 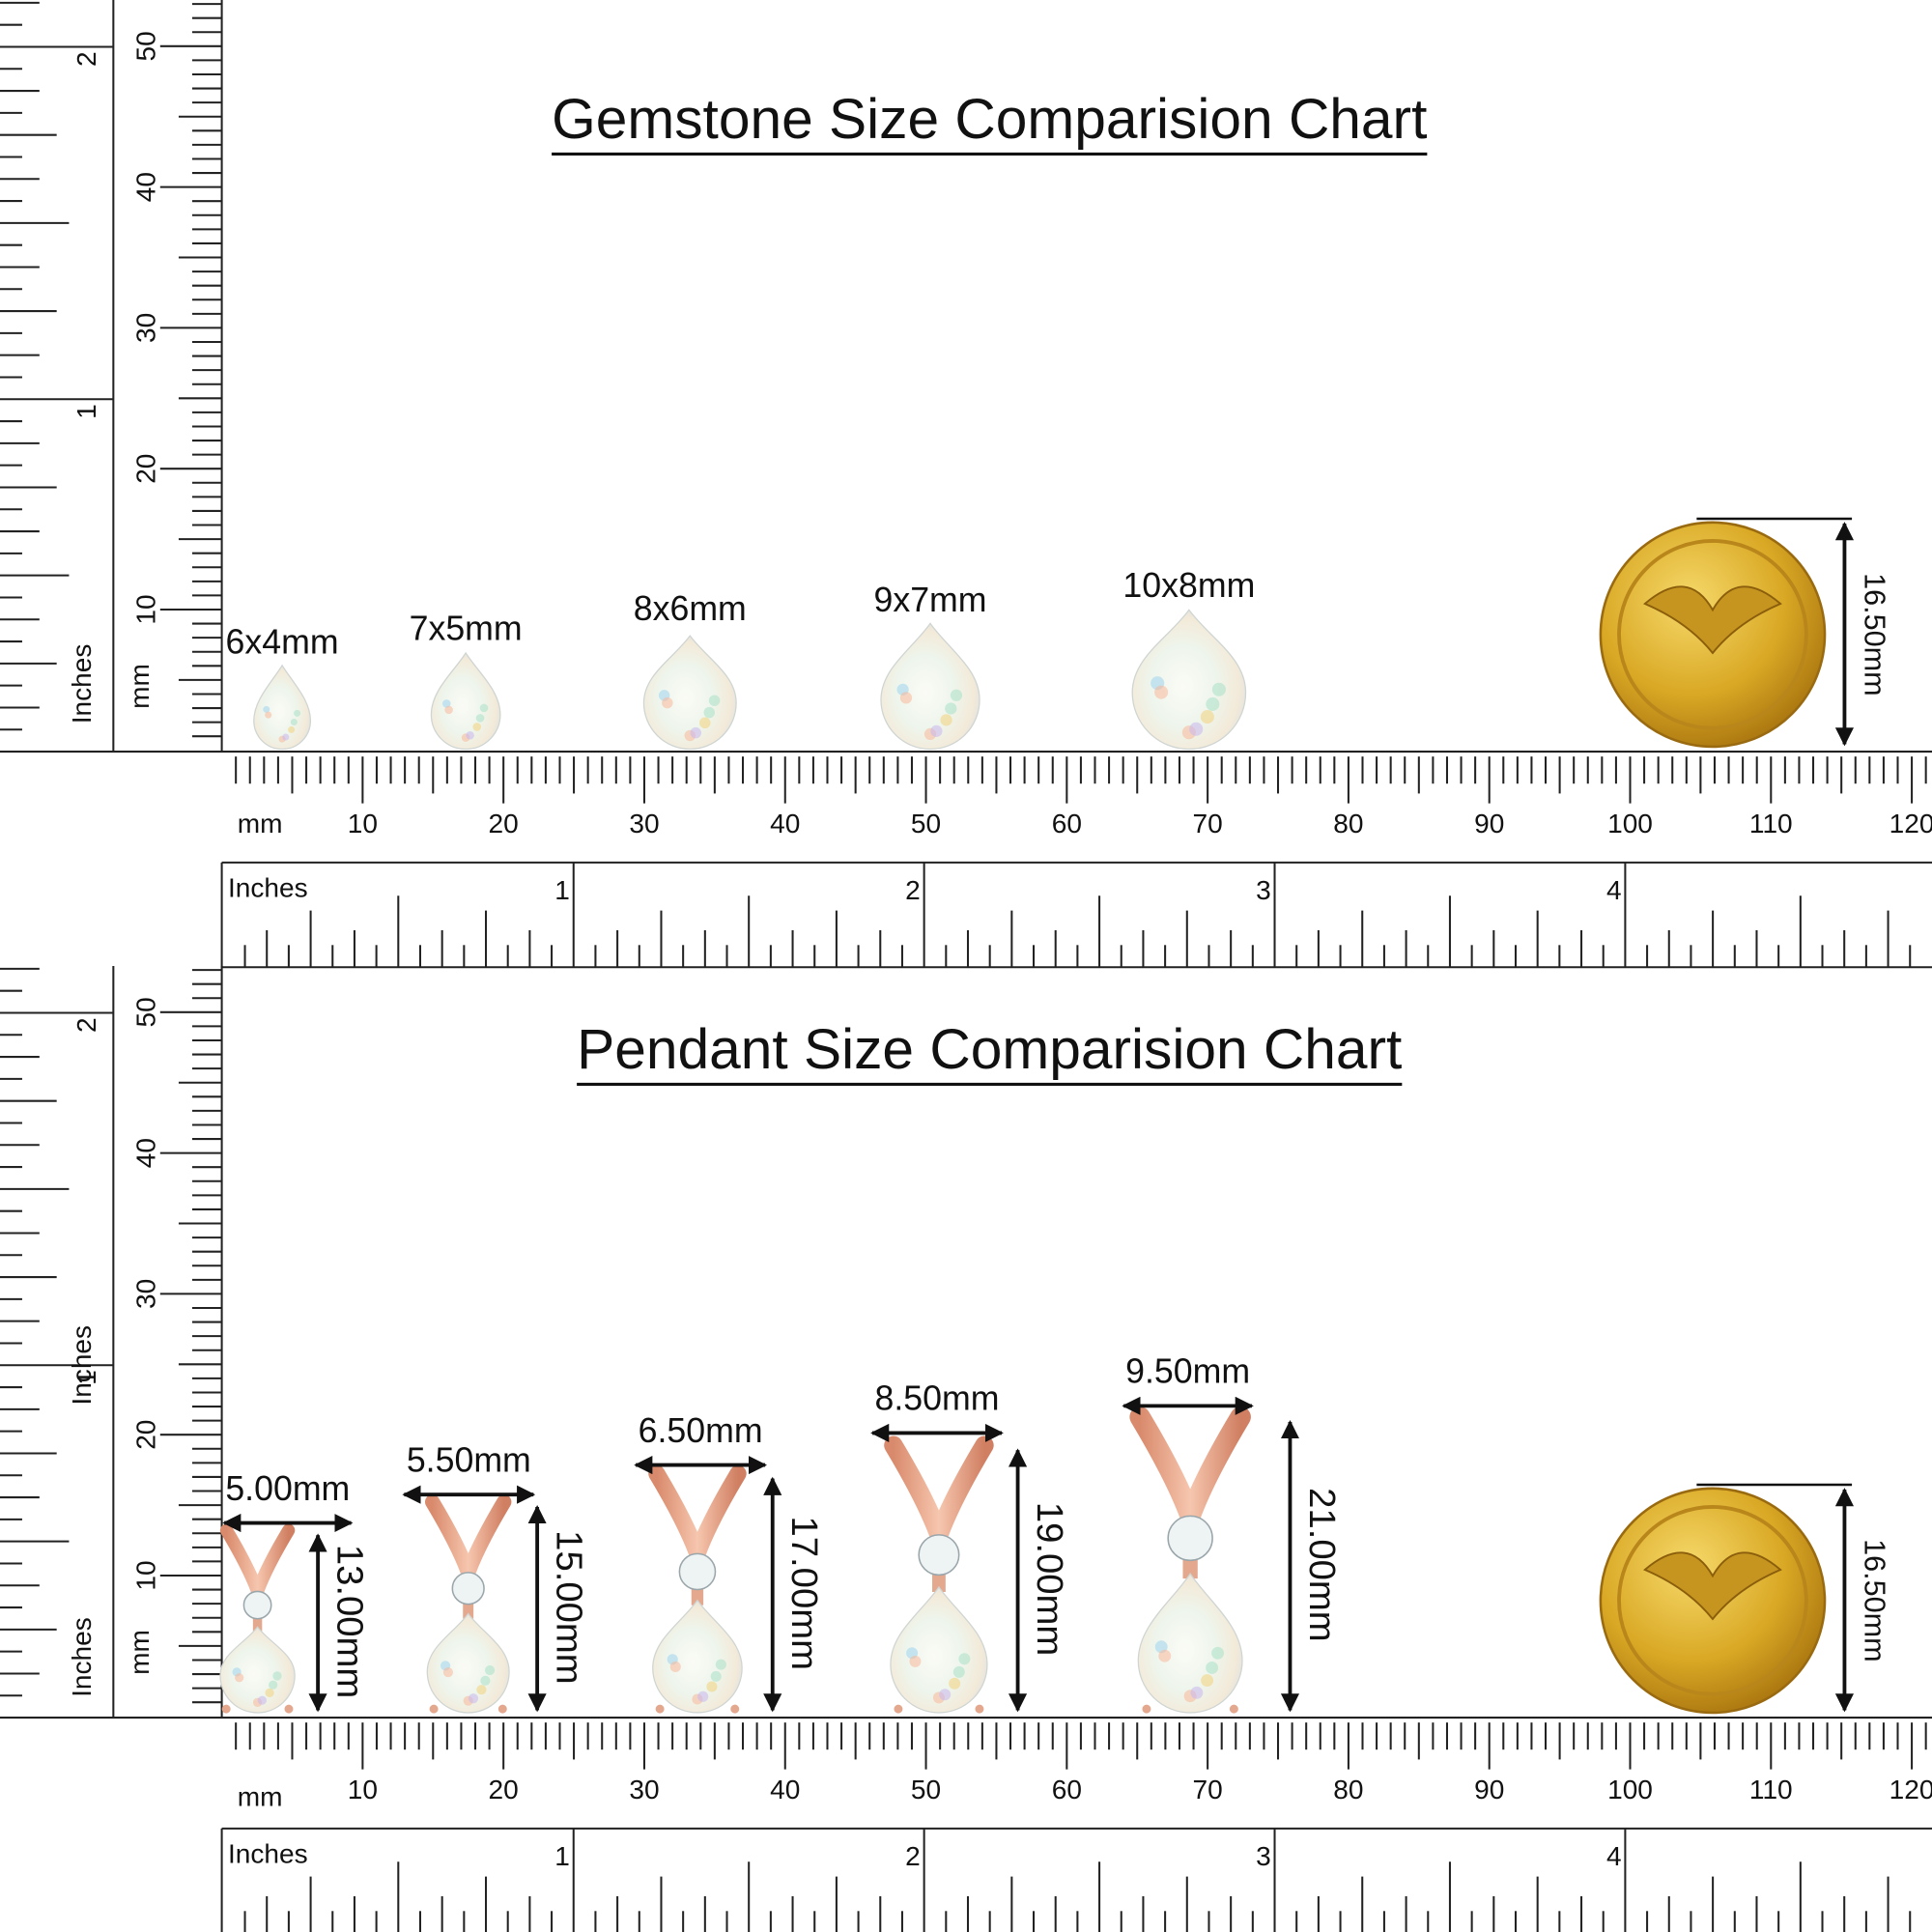 What do you see at coordinates (1322, 1564) in the screenshot?
I see `pendant-height-label: 21.00mm` at bounding box center [1322, 1564].